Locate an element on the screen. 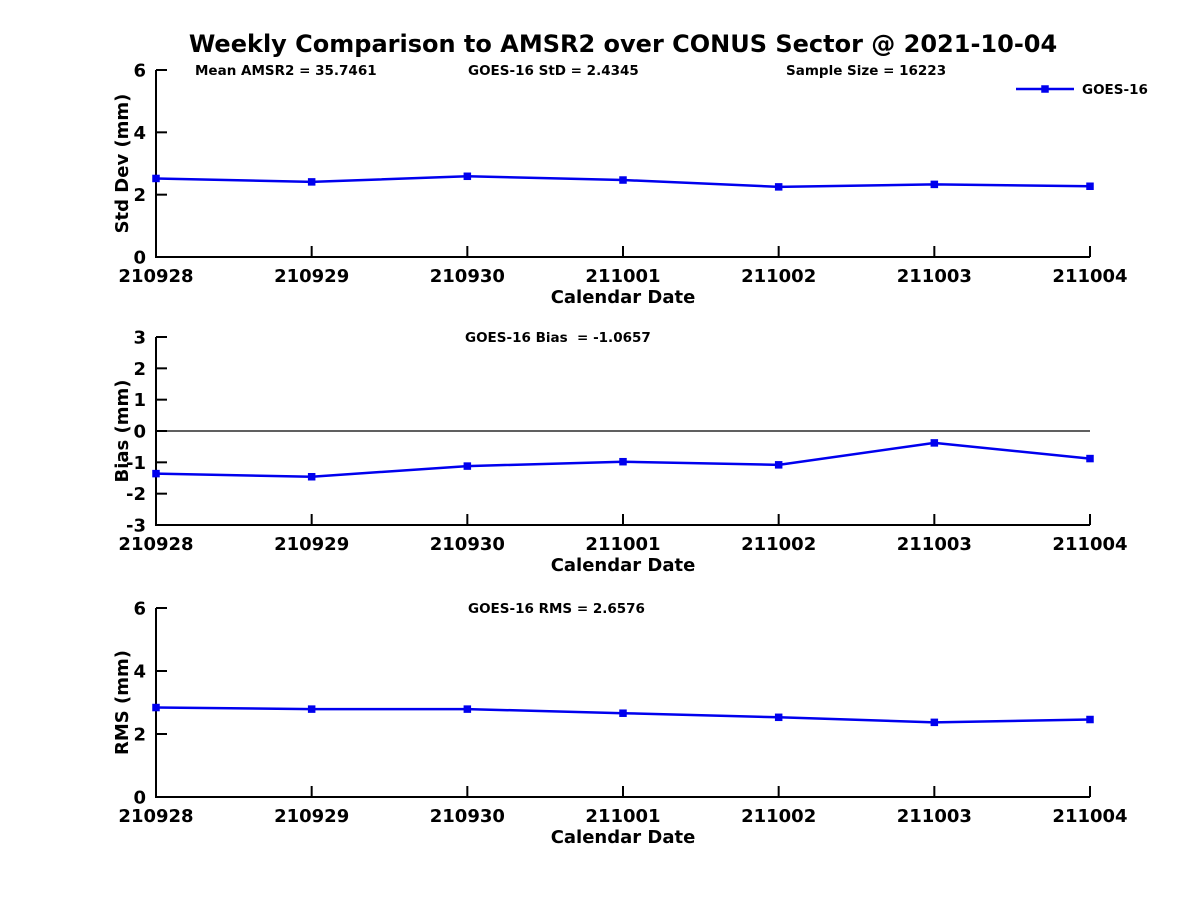 The height and width of the screenshot is (904, 1200). annotation-text: GOES-16 Bias = -1.0657 is located at coordinates (558, 338).